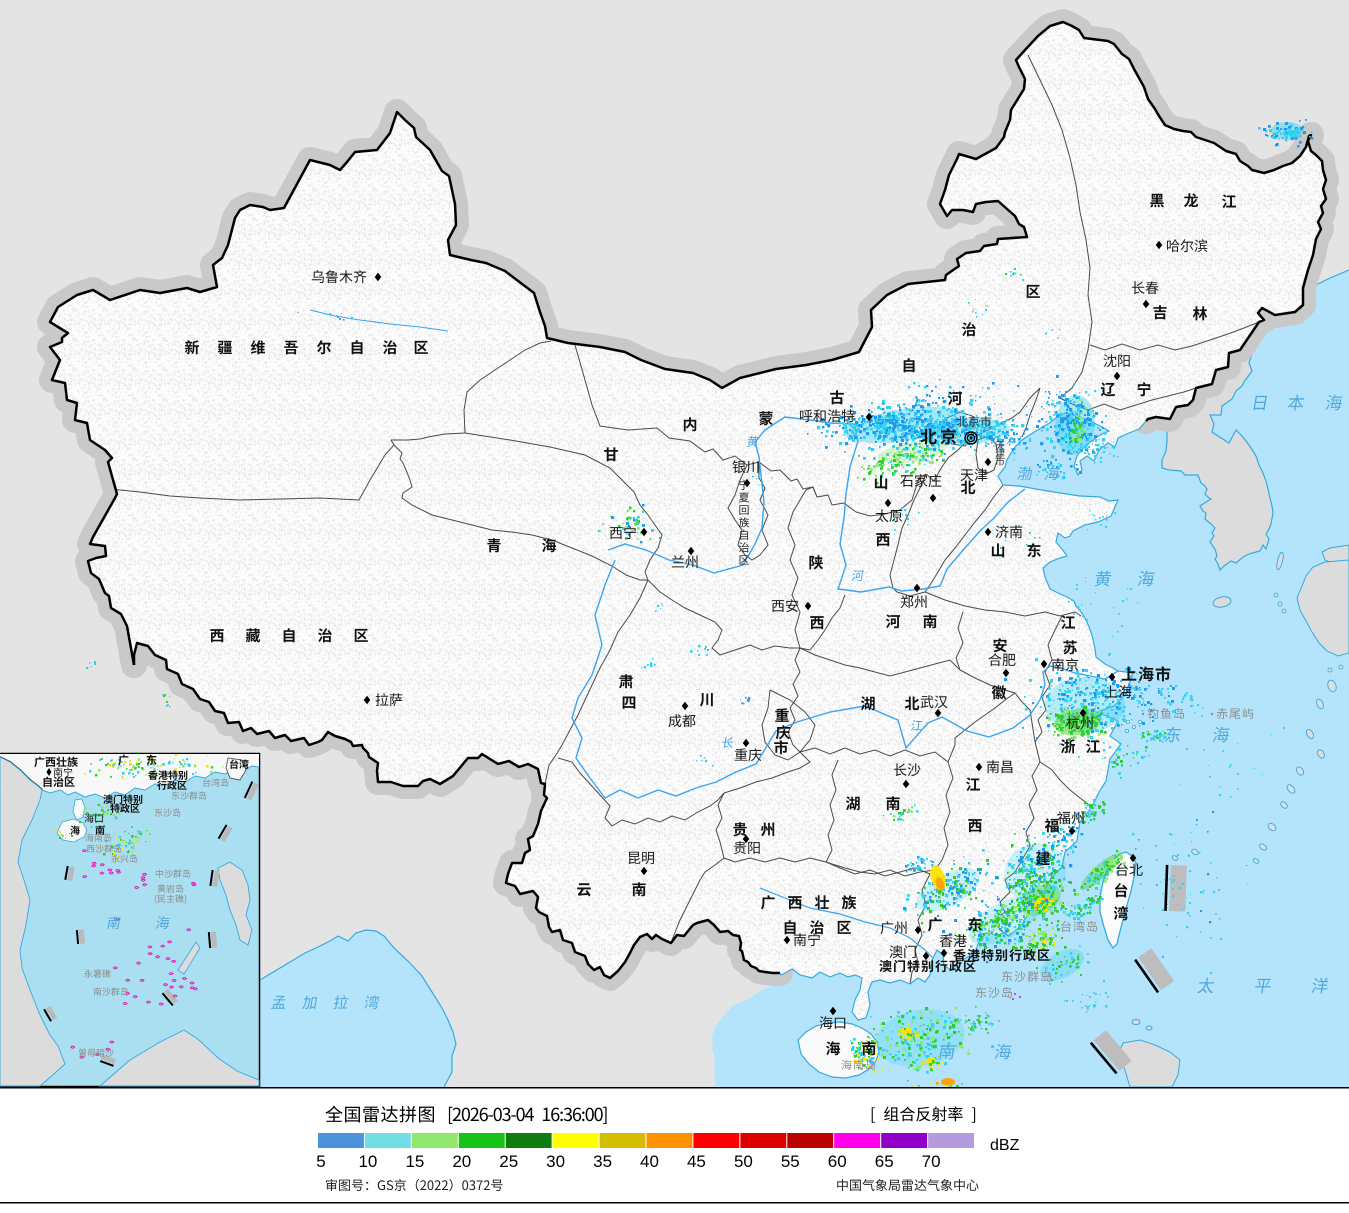  Describe the element at coordinates (743, 1161) in the screenshot. I see `svg-text: 50` at that location.